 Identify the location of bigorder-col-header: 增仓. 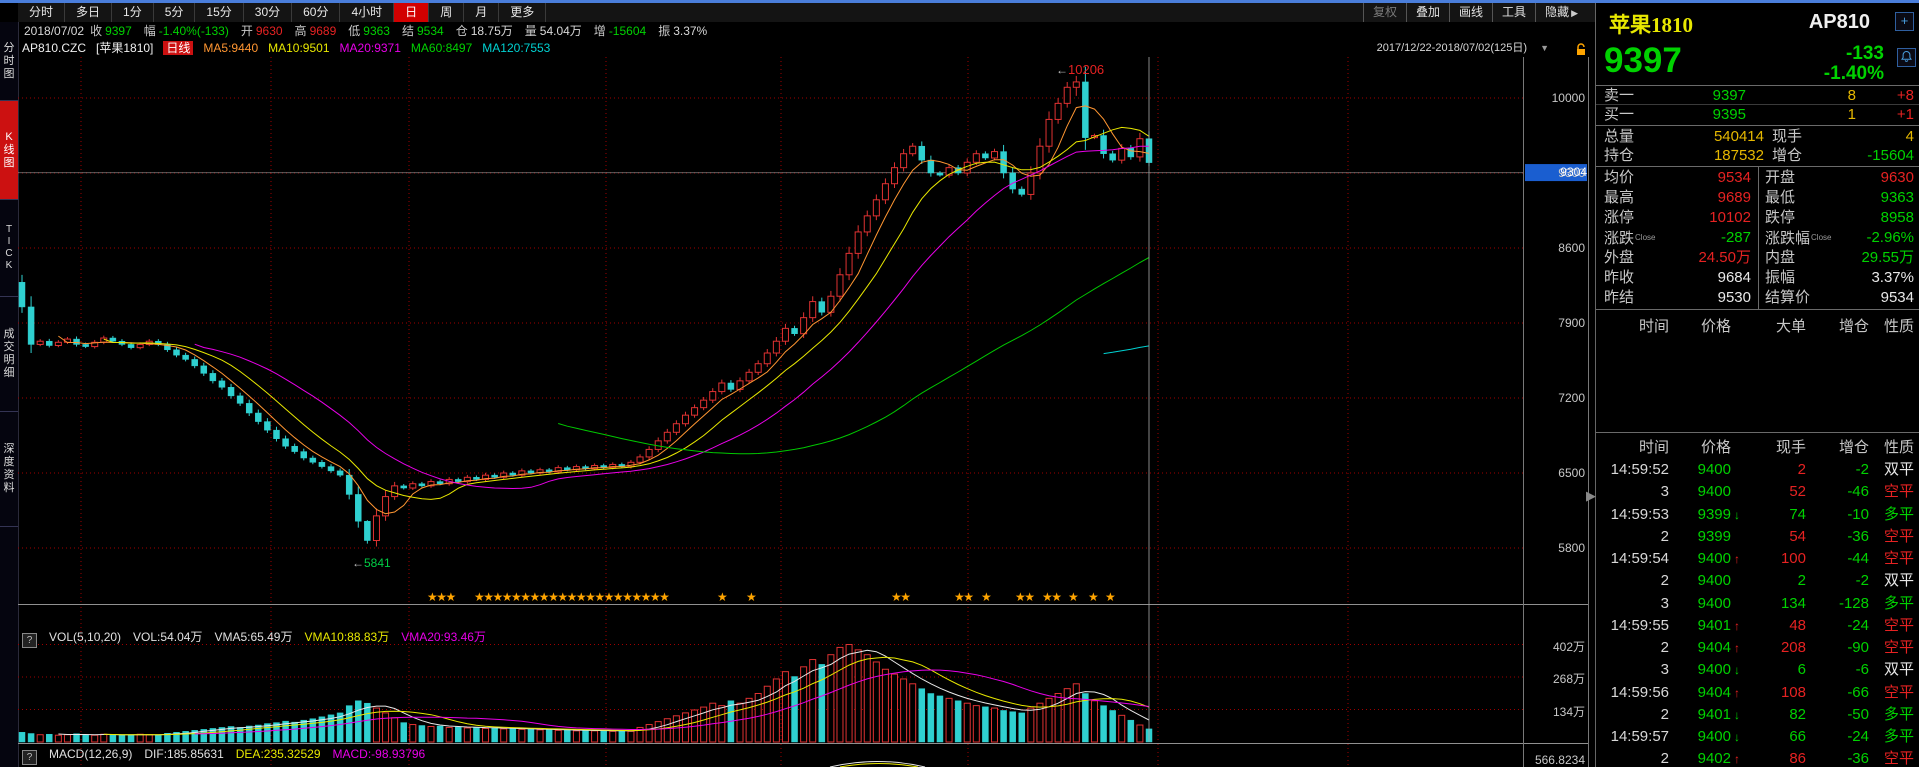
(1853, 326).